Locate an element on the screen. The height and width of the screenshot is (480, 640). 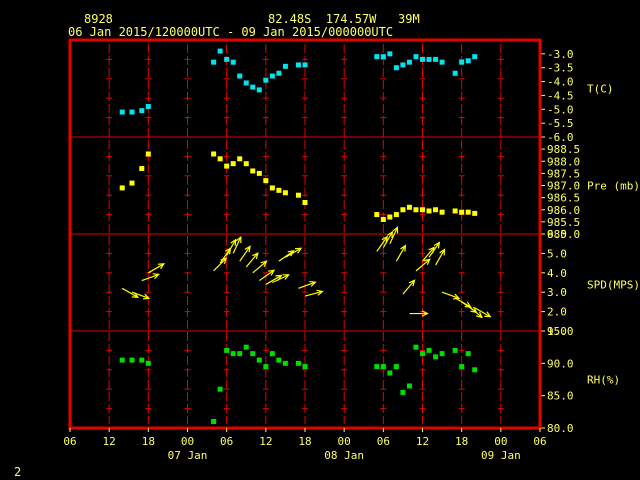
y-tick-label: -3.0 is located at coordinates (560, 54).